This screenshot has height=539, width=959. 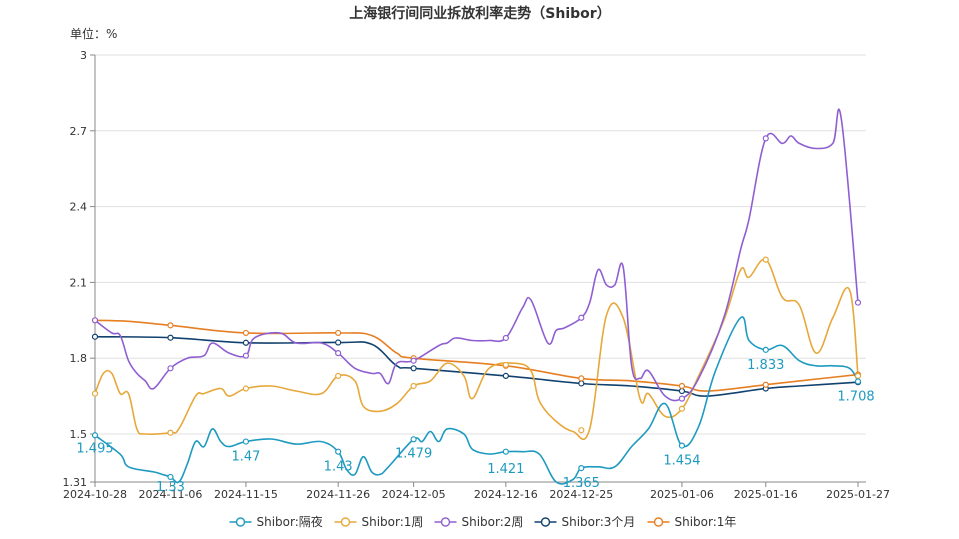 I want to click on x-tick-label: 2024-11-26, so click(x=338, y=494).